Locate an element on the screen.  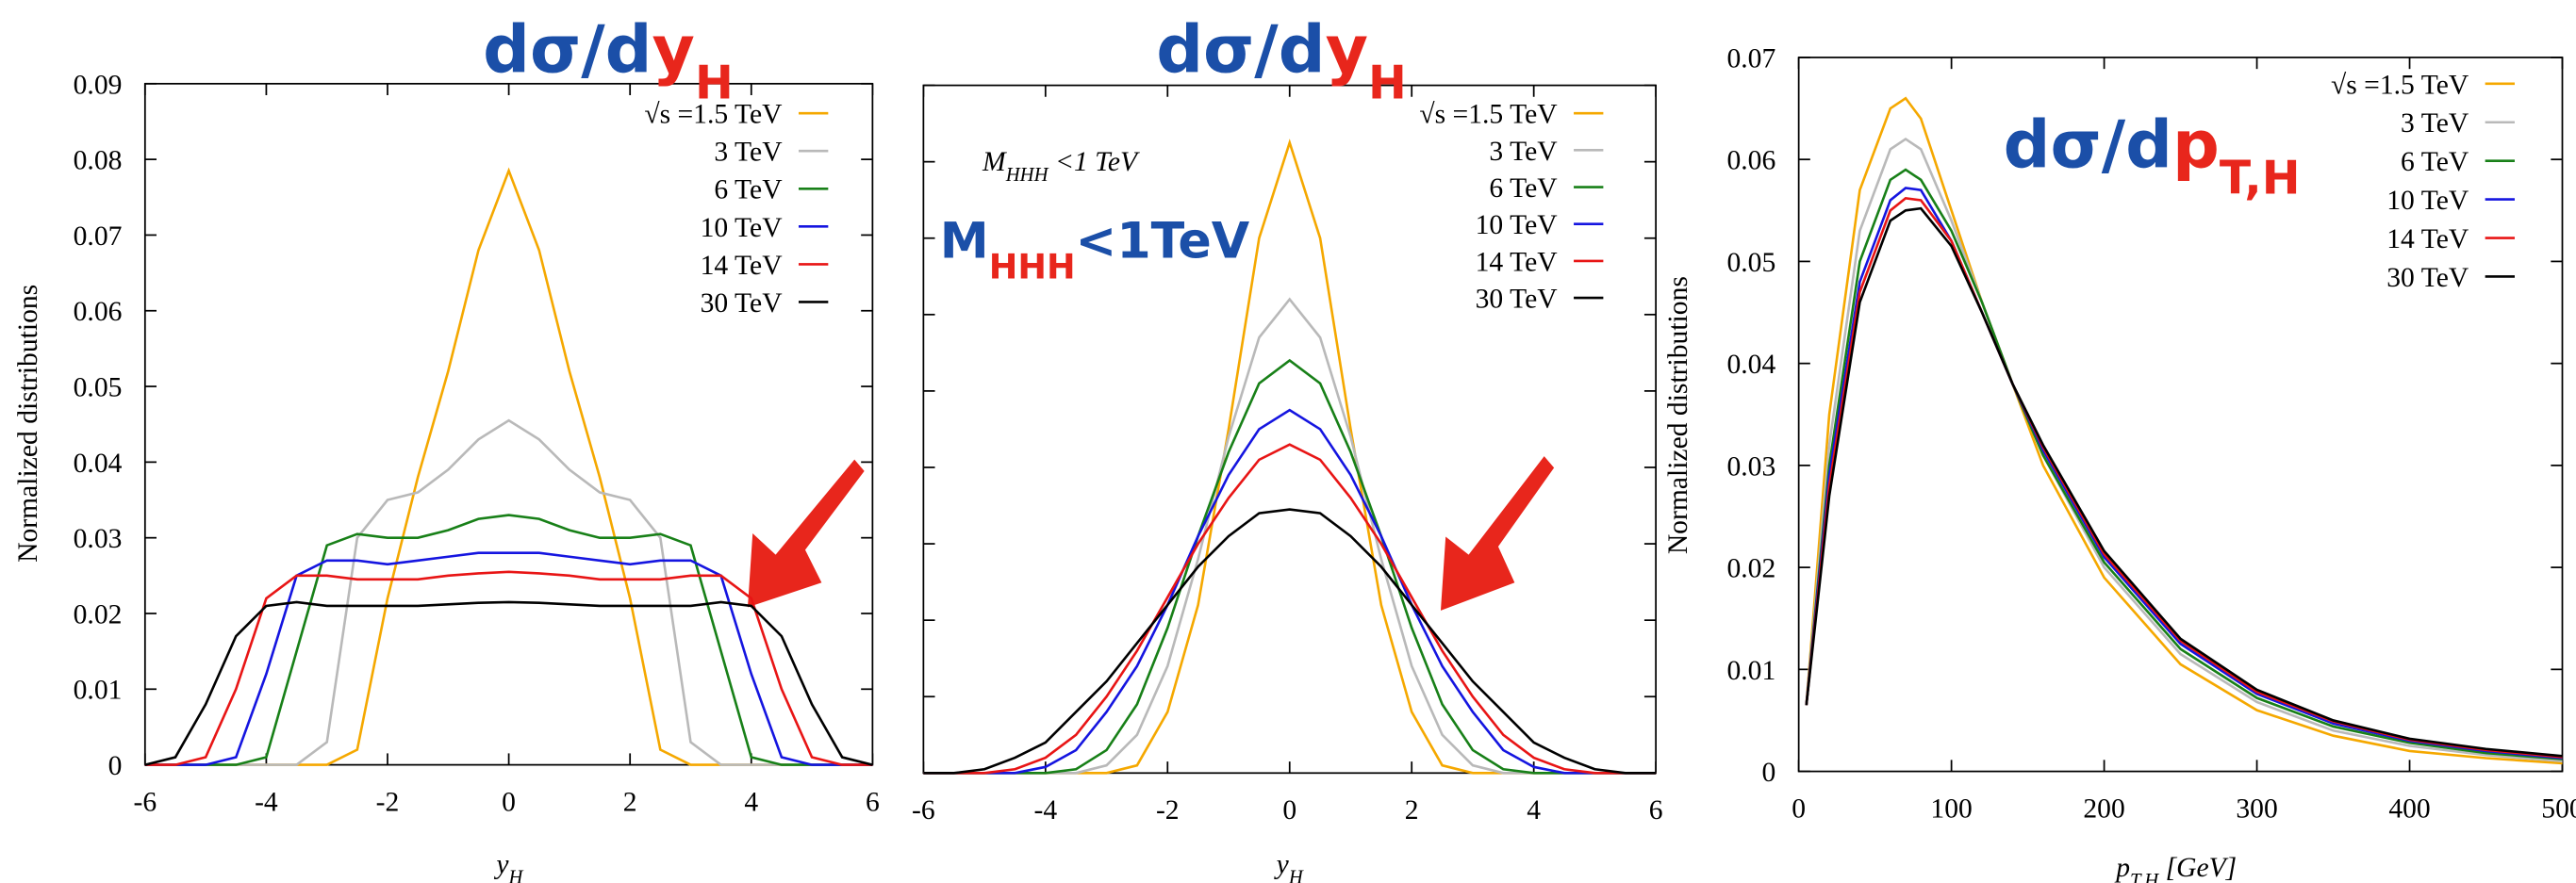
x-axis-label: pT,H [GeV] is located at coordinates (2175, 868).